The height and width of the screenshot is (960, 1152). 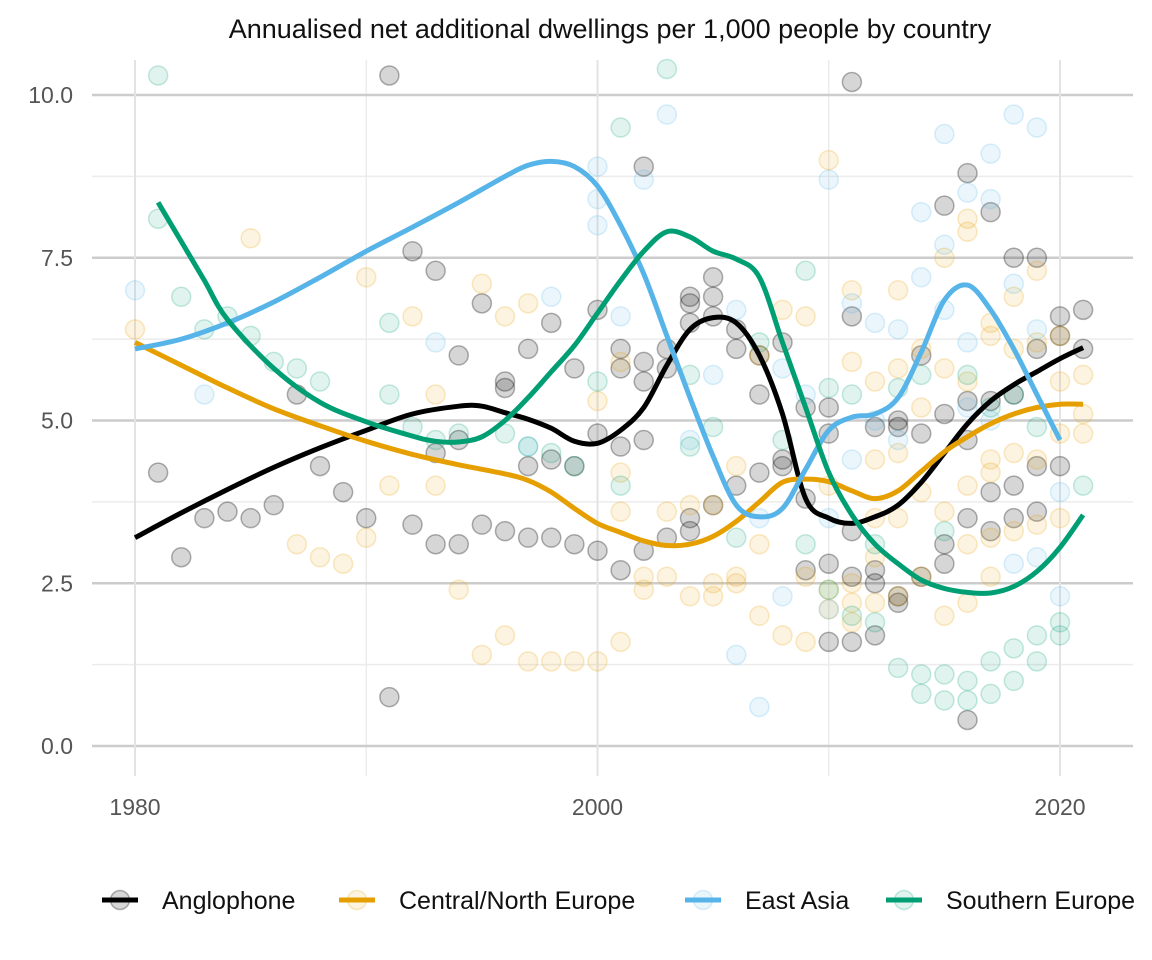 I want to click on y-tick-label: 2.5, so click(x=57, y=583).